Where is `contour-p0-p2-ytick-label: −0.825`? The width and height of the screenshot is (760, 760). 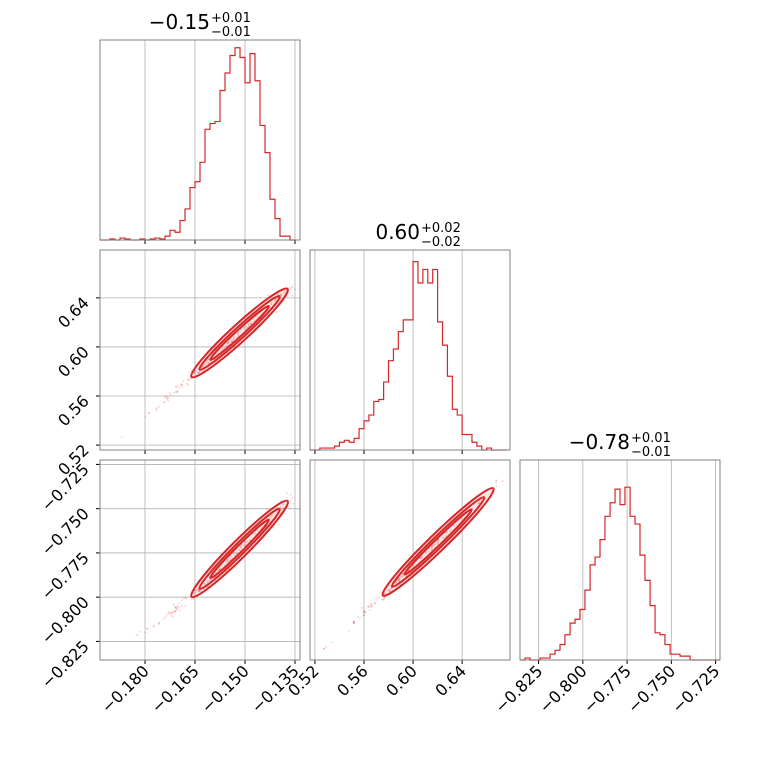 contour-p0-p2-ytick-label: −0.825 is located at coordinates (65, 664).